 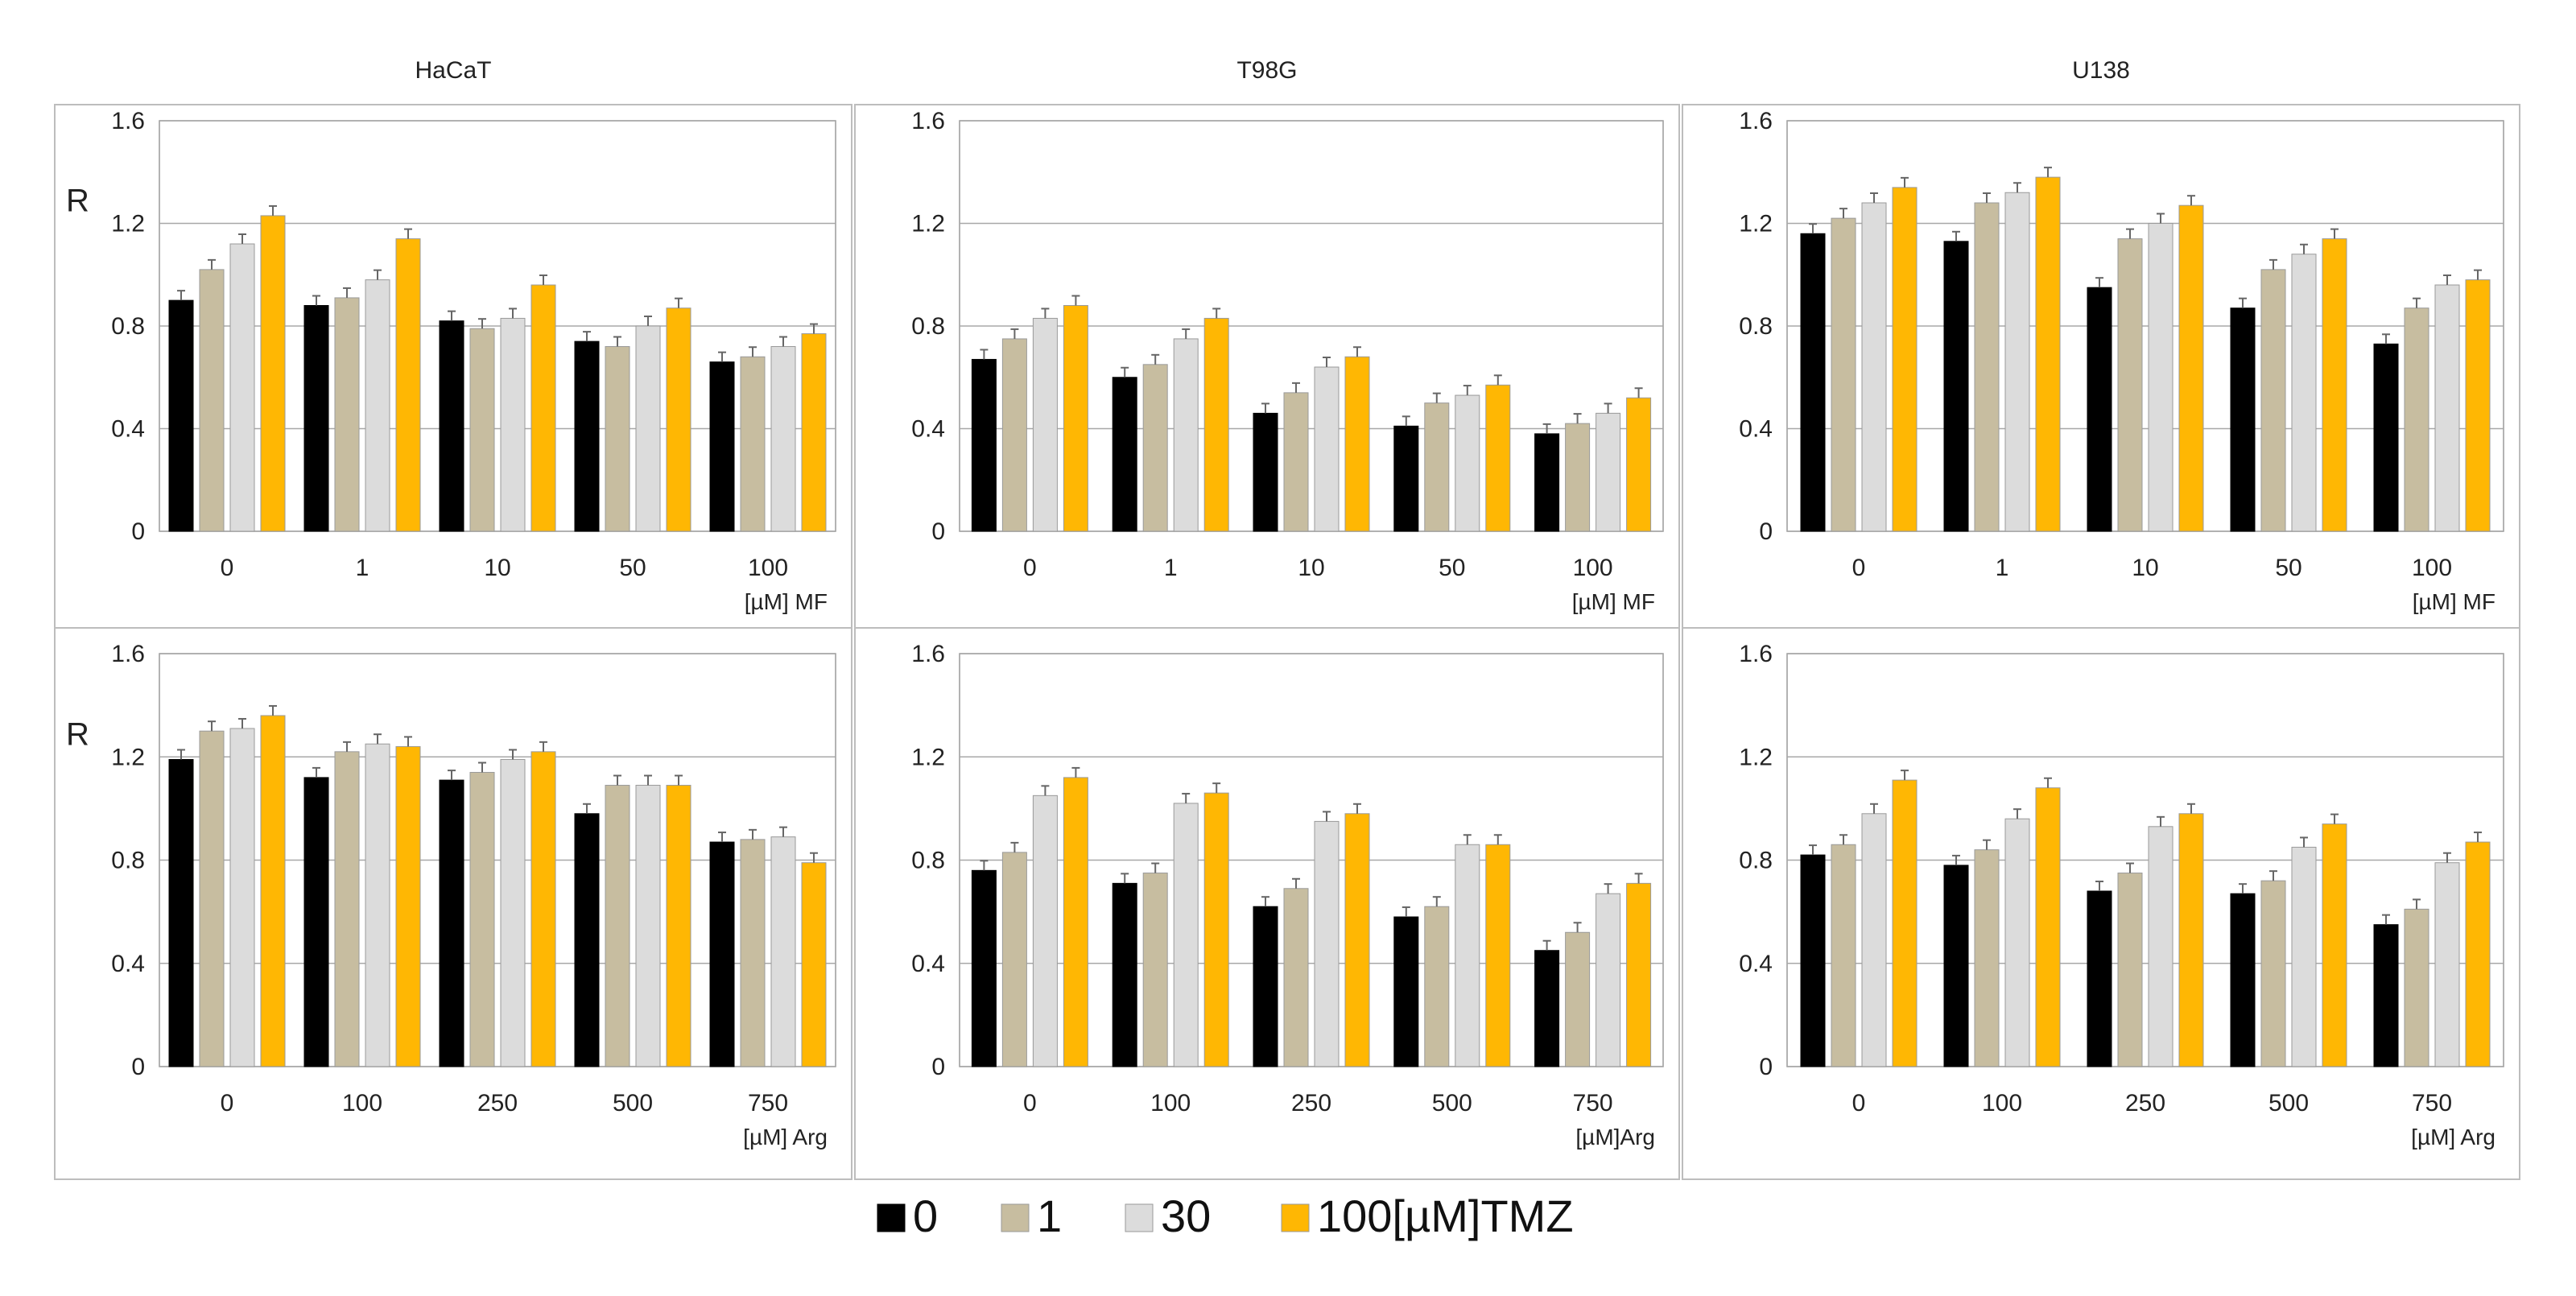 What do you see at coordinates (362, 568) in the screenshot?
I see `x-tick-label: 1` at bounding box center [362, 568].